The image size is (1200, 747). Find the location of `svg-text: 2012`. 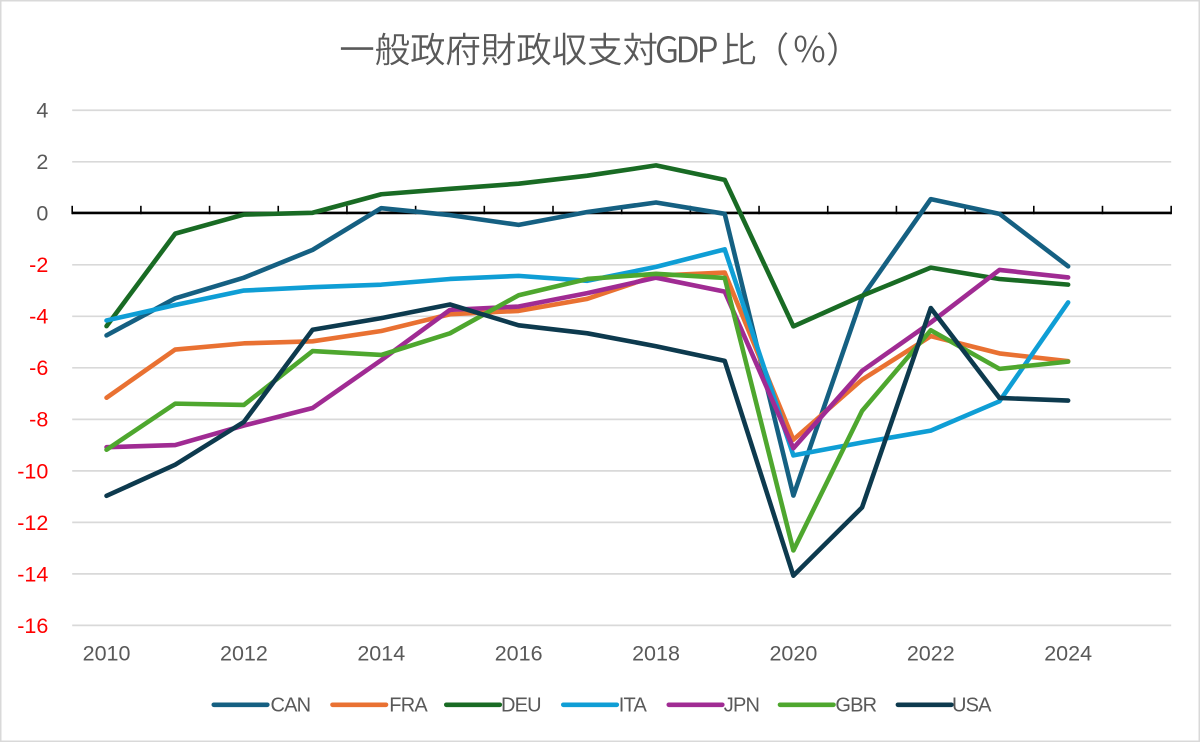

svg-text: 2012 is located at coordinates (244, 654).